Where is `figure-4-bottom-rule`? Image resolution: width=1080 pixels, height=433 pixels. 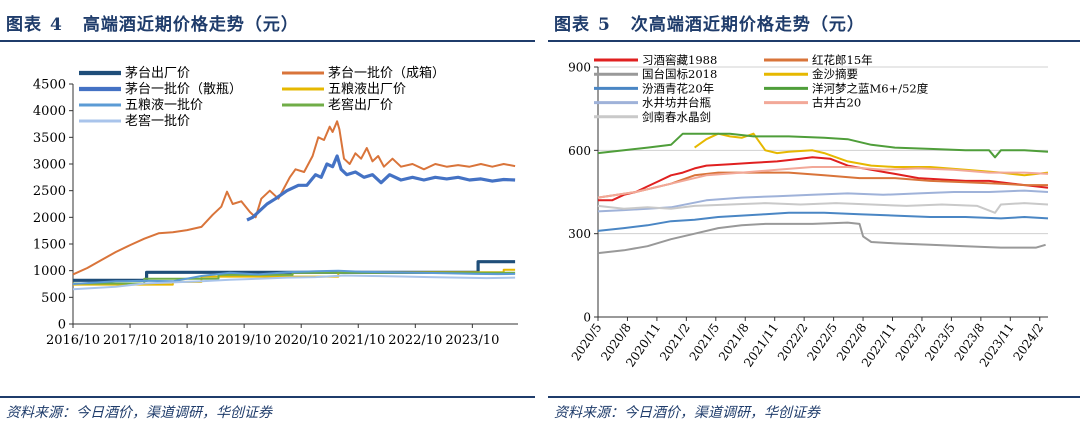
figure-4-bottom-rule is located at coordinates (267, 397).